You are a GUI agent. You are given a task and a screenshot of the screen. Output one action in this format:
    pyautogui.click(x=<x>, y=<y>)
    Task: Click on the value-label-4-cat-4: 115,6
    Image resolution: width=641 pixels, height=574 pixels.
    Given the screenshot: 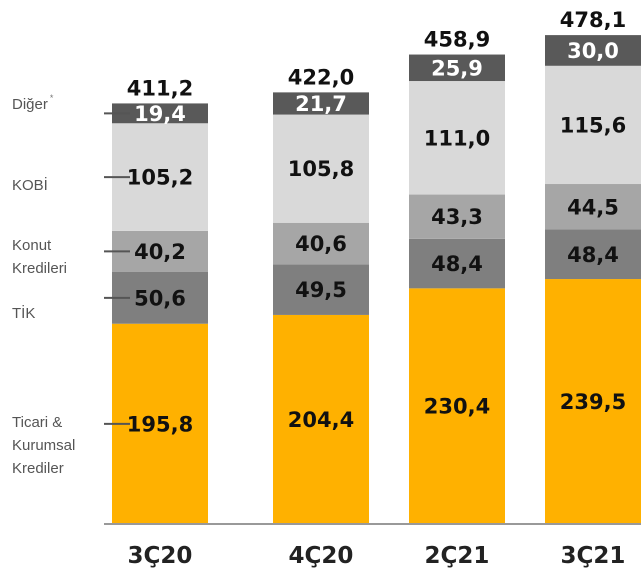 What is the action you would take?
    pyautogui.click(x=593, y=125)
    